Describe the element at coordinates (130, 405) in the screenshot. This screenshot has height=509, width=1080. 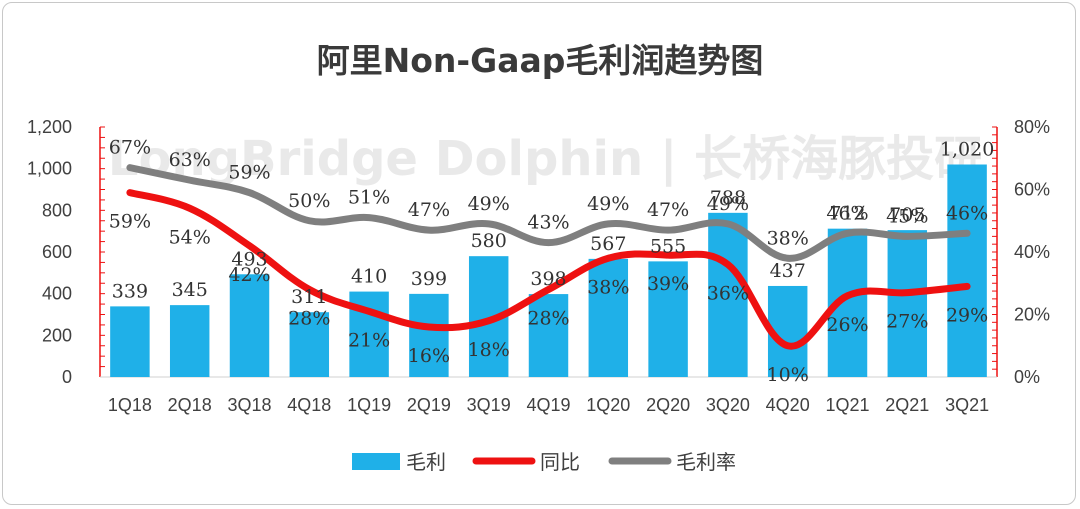
I see `x-tick-label: 1Q18` at that location.